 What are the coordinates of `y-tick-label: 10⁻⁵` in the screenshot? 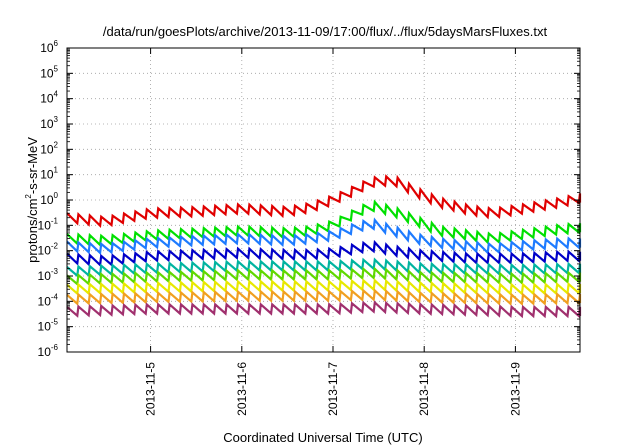 It's located at (48, 326).